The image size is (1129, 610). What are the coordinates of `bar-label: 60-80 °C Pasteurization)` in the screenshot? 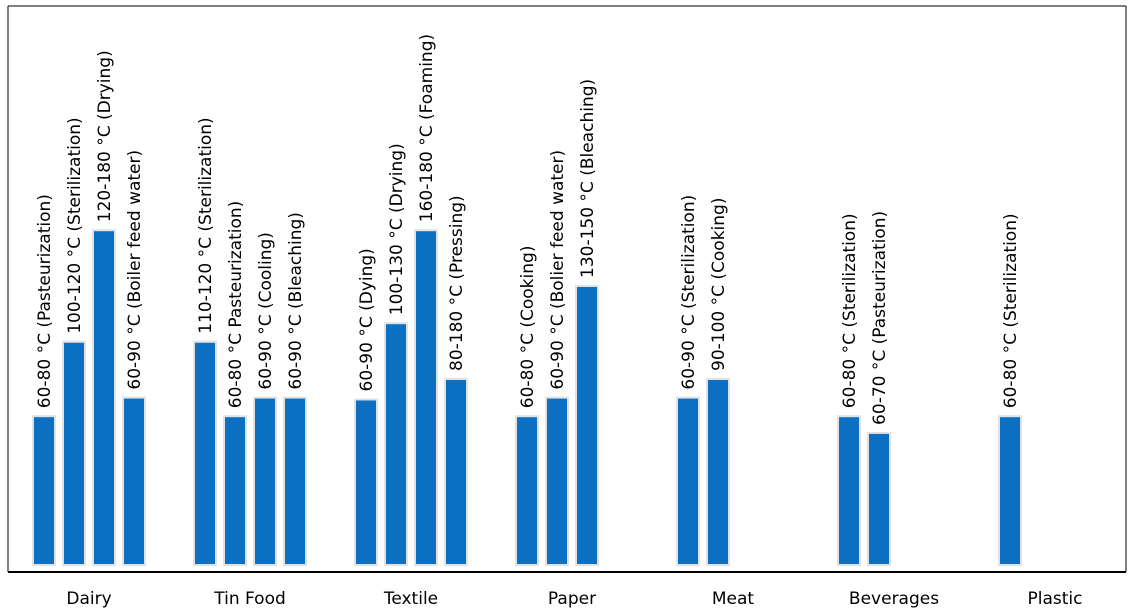 It's located at (236, 305).